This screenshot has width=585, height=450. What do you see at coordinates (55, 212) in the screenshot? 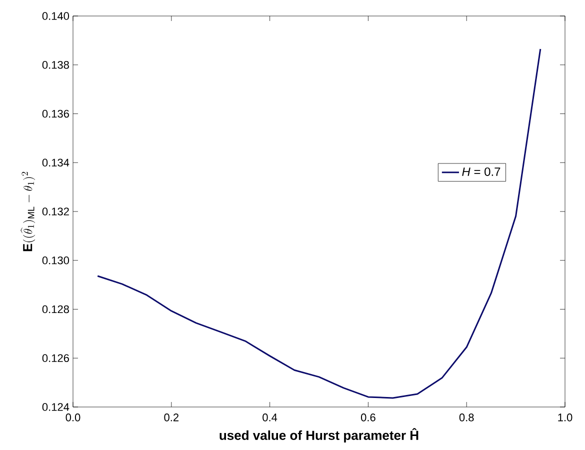
I see `y-tick-label: 0.132` at bounding box center [55, 212].